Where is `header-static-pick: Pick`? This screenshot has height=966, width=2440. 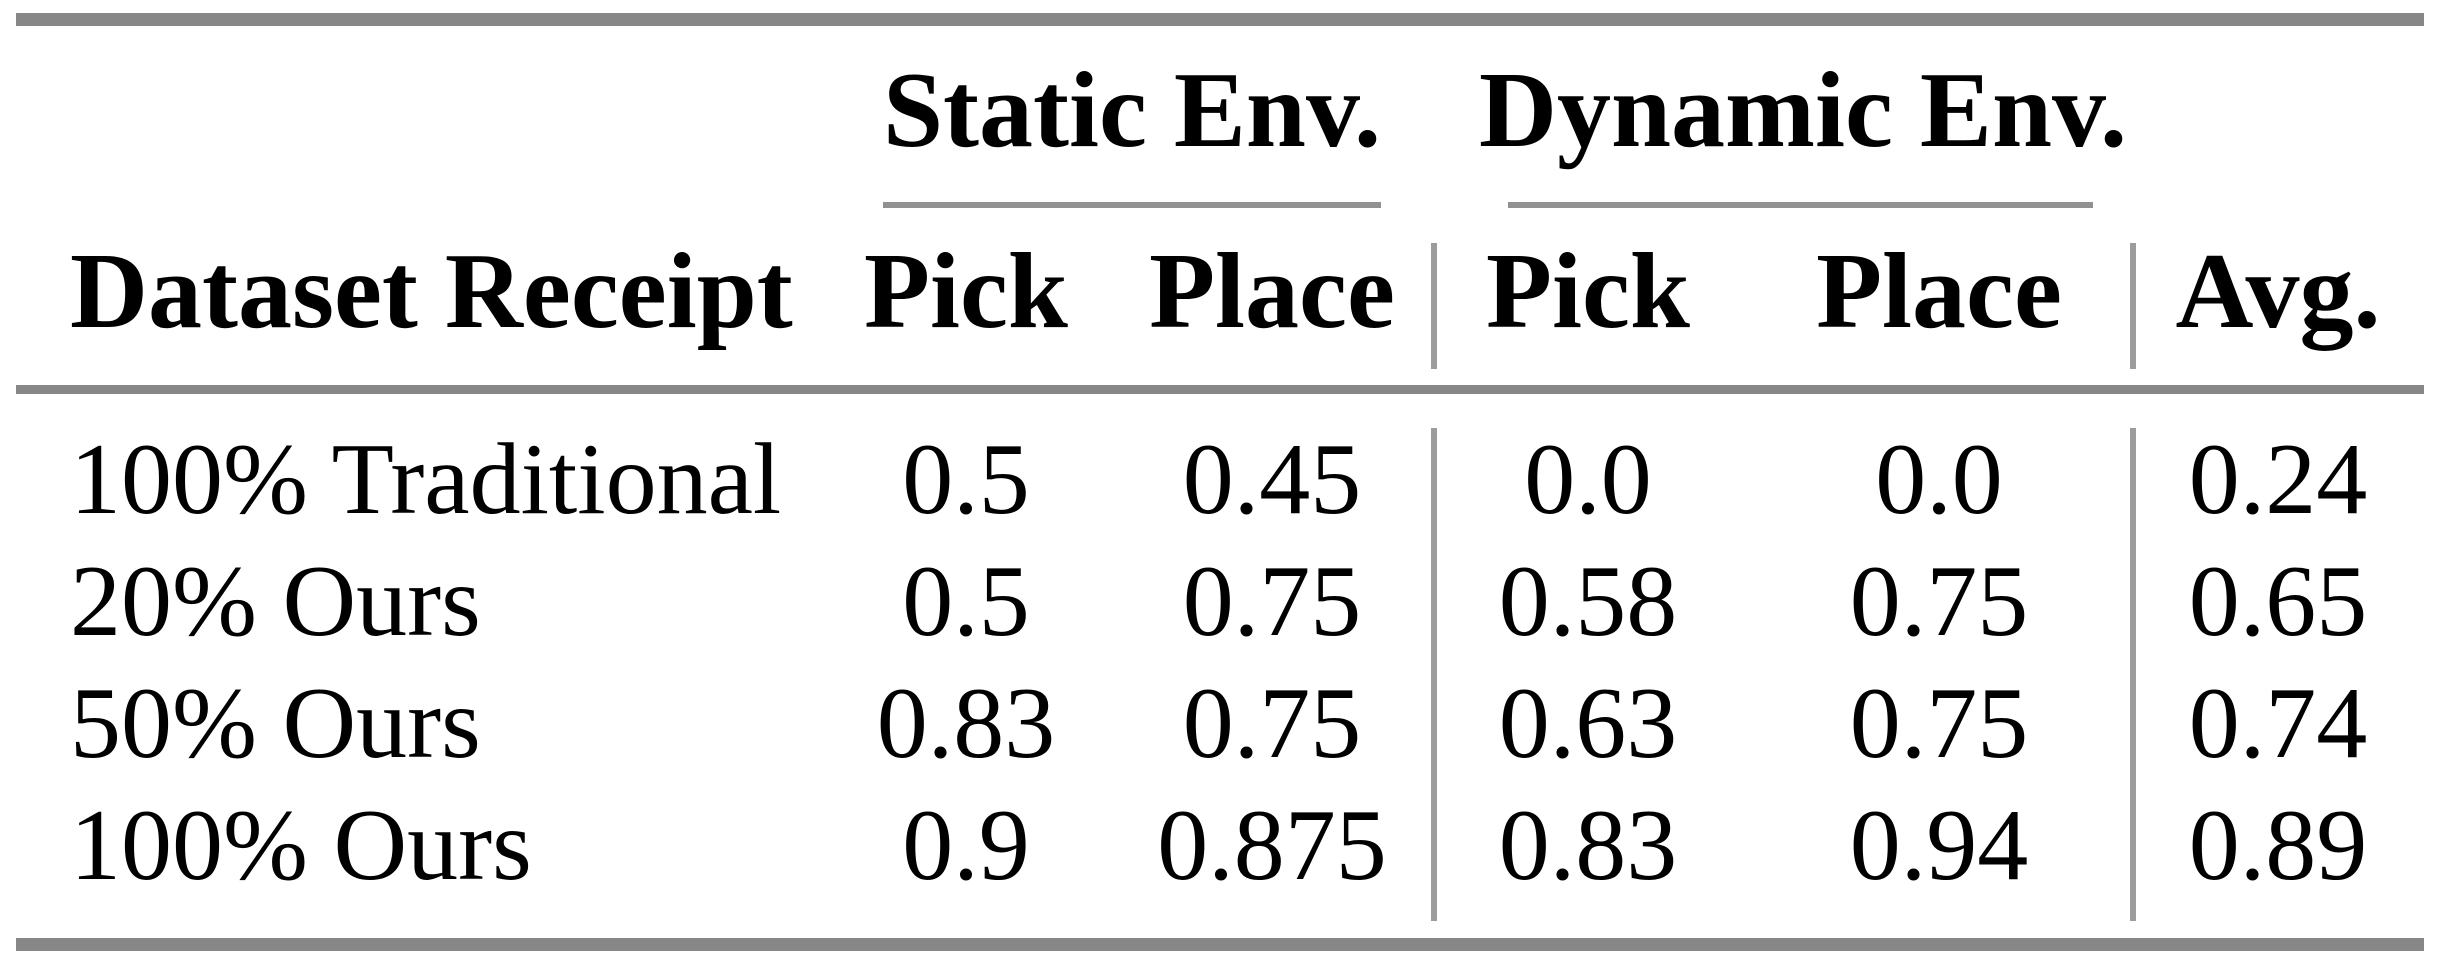
header-static-pick: Pick is located at coordinates (966, 291).